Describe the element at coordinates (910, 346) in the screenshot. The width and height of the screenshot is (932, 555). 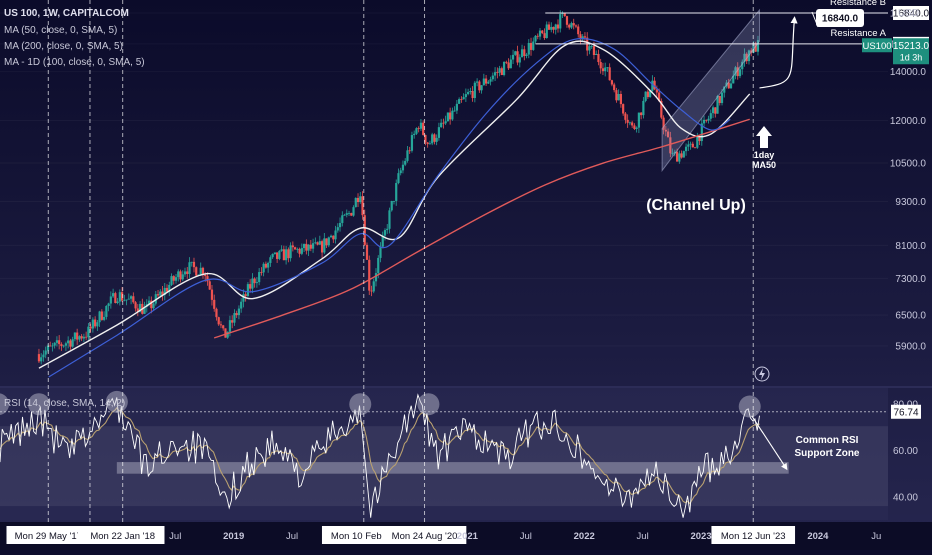
I see `price-tick-label: 5900.0` at that location.